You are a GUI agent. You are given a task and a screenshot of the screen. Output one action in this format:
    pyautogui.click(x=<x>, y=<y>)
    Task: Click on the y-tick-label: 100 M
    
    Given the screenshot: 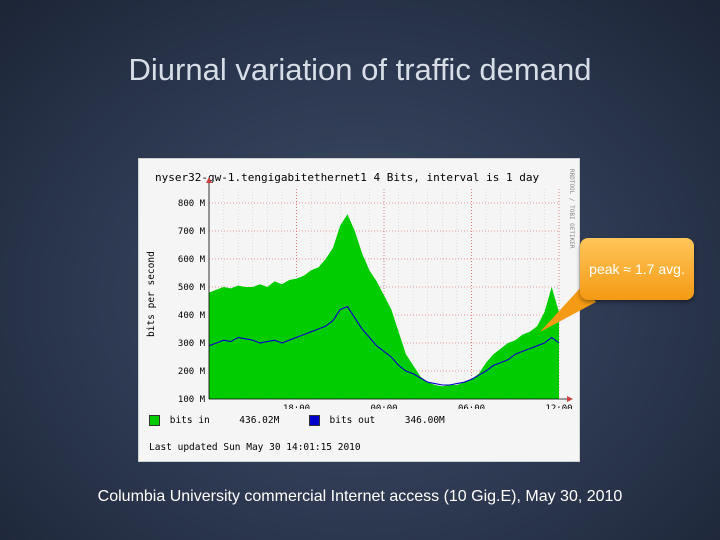 What is the action you would take?
    pyautogui.click(x=192, y=400)
    